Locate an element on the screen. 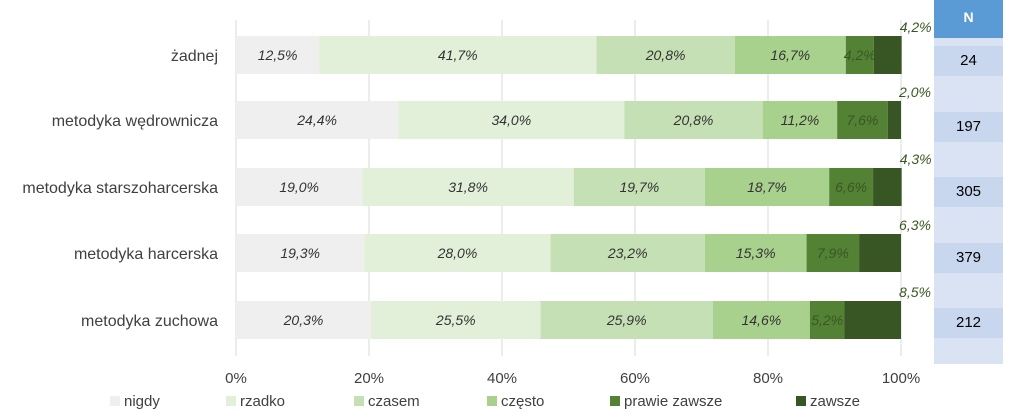  data-label-czesto-metodyka-starszoharcerska: 18,7% is located at coordinates (767, 187).